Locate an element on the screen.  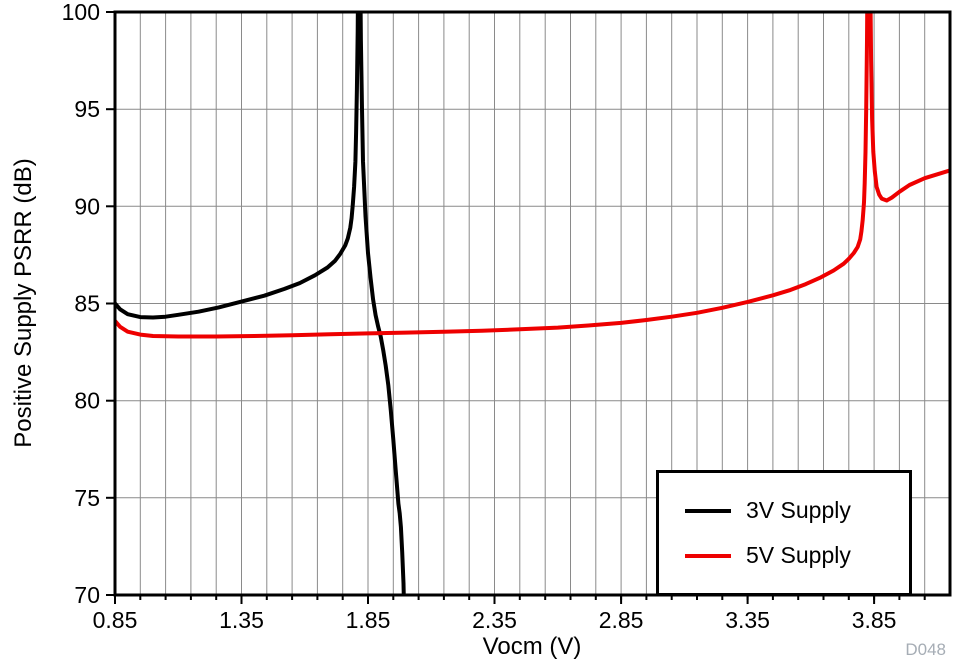
legend-label-5v: 5V Supply is located at coordinates (798, 555).